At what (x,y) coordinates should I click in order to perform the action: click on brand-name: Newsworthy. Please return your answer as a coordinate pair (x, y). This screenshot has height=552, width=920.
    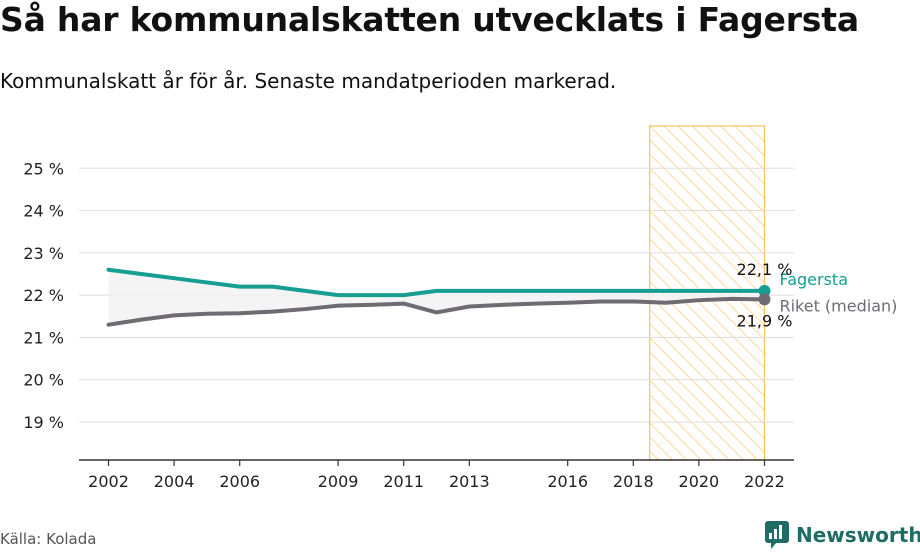
    Looking at the image, I should click on (858, 535).